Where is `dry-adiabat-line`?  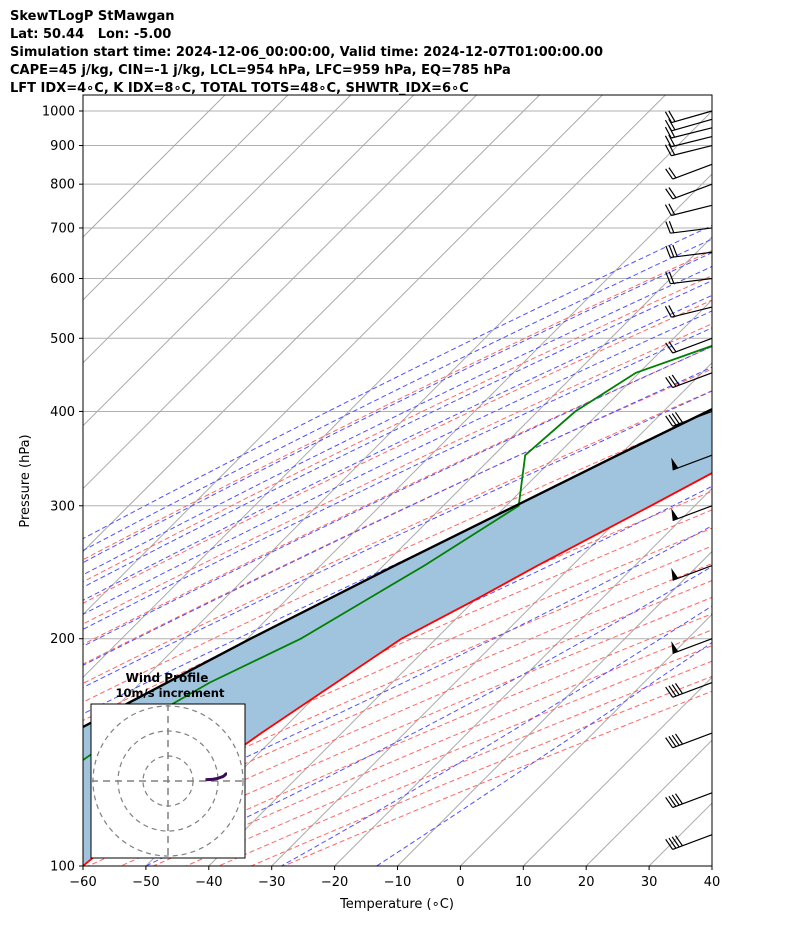
dry-adiabat-line is located at coordinates (465, 763).